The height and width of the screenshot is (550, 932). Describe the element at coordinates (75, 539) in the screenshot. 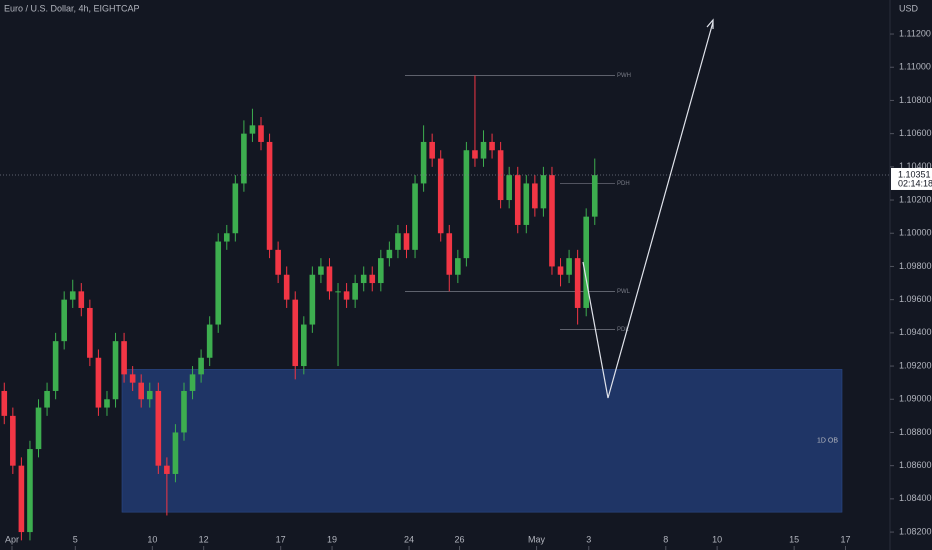

I see `x-tick-label: 5` at that location.